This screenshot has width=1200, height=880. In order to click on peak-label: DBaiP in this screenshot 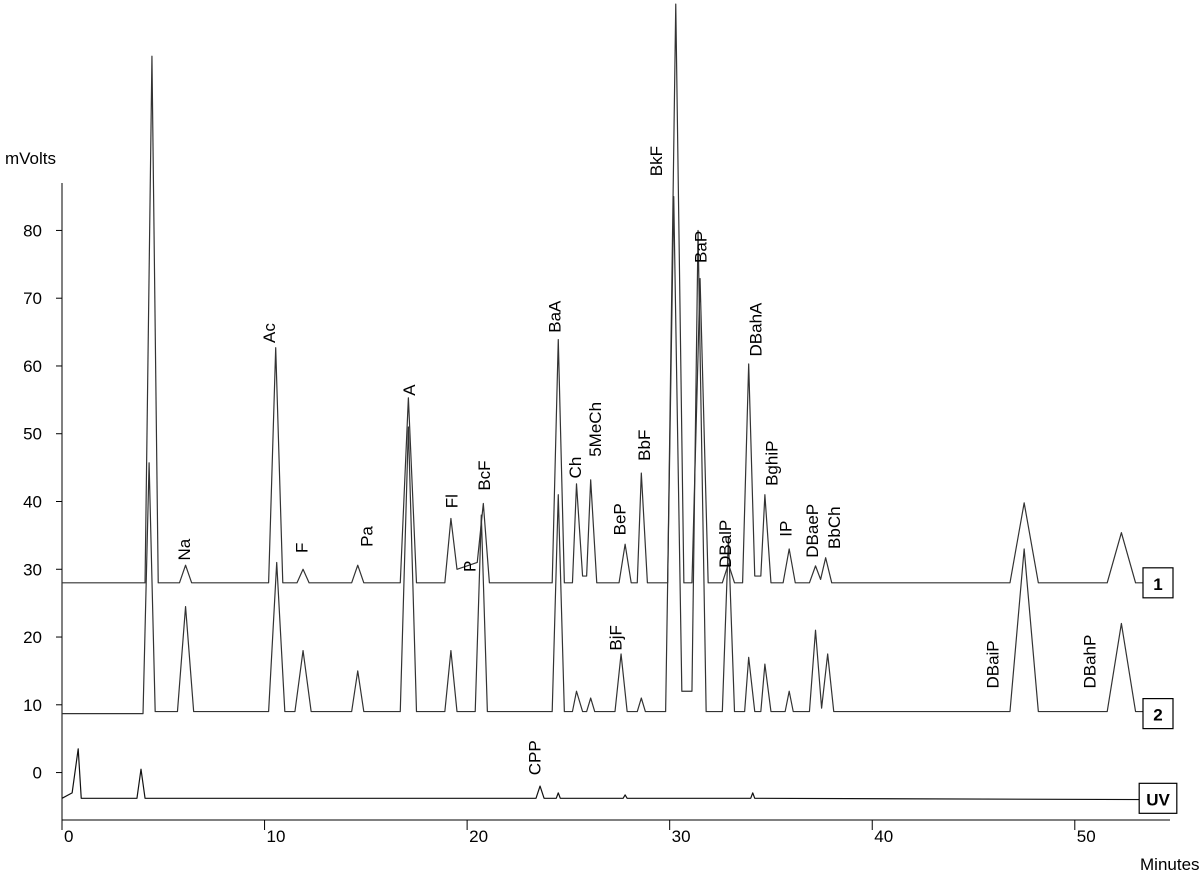, I will do `click(992, 664)`.